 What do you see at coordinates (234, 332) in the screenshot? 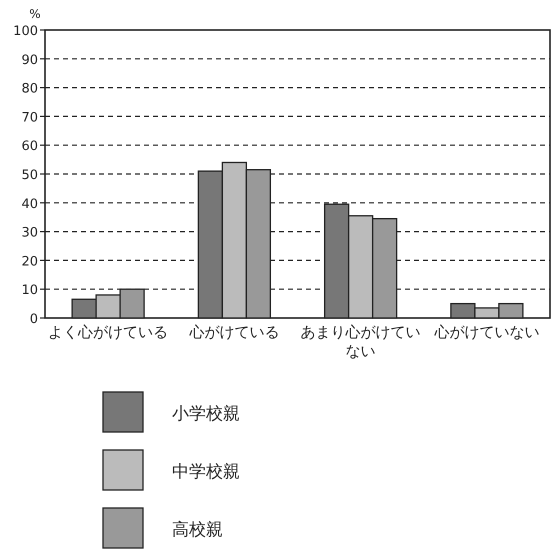
I see `x-tick-label: 心がけている` at bounding box center [234, 332].